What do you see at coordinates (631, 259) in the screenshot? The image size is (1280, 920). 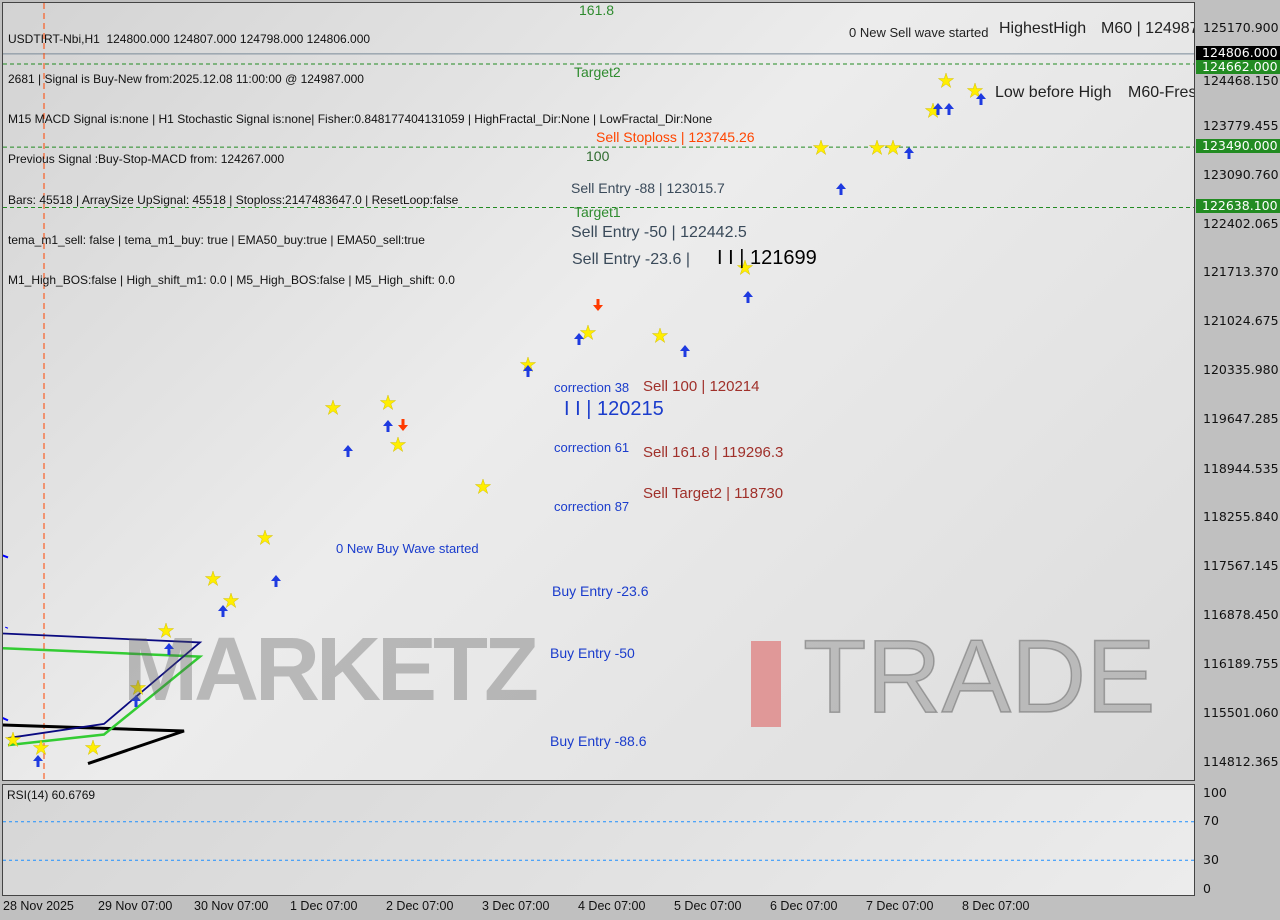 I see `sell-entry-label: Sell Entry -23.6 |` at bounding box center [631, 259].